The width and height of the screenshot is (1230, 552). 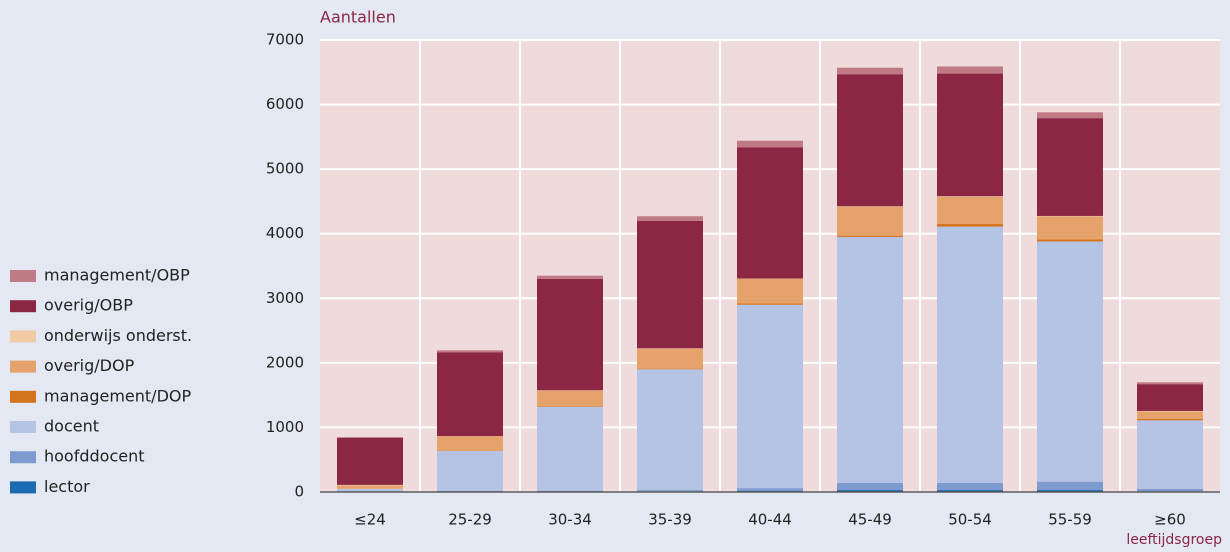 I want to click on legend-label: management/OBP, so click(x=117, y=275).